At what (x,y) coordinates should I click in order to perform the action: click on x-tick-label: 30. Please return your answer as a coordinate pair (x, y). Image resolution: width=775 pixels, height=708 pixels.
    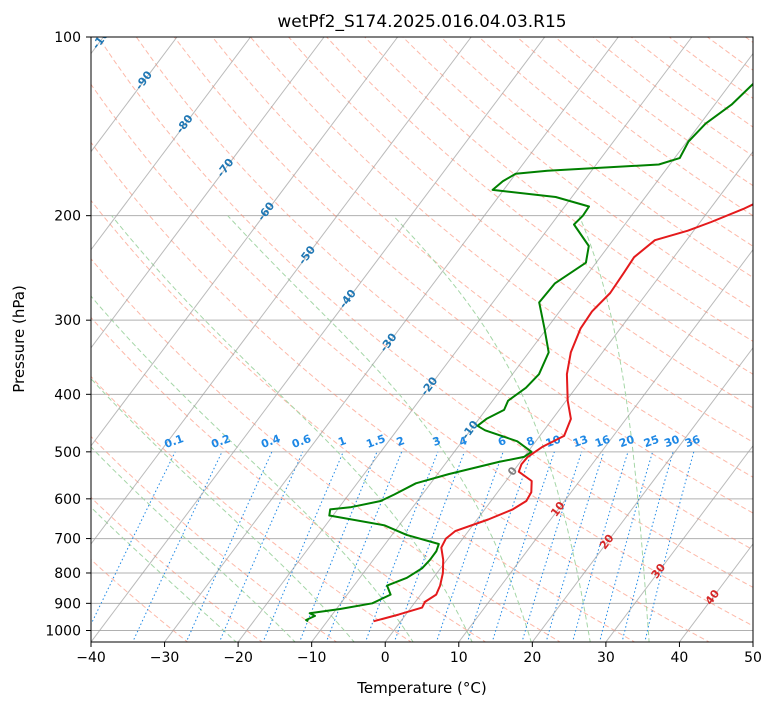
    Looking at the image, I should click on (606, 658).